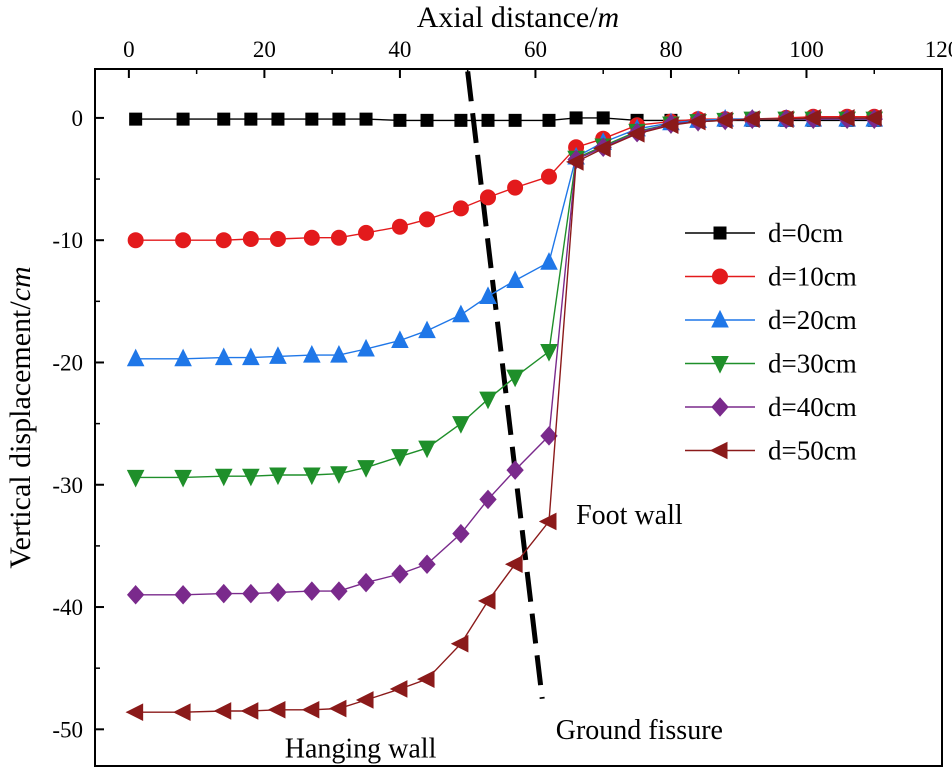 This screenshot has height=773, width=952. Describe the element at coordinates (518, 17) in the screenshot. I see `x-axis-title: Axial distance/m` at that location.